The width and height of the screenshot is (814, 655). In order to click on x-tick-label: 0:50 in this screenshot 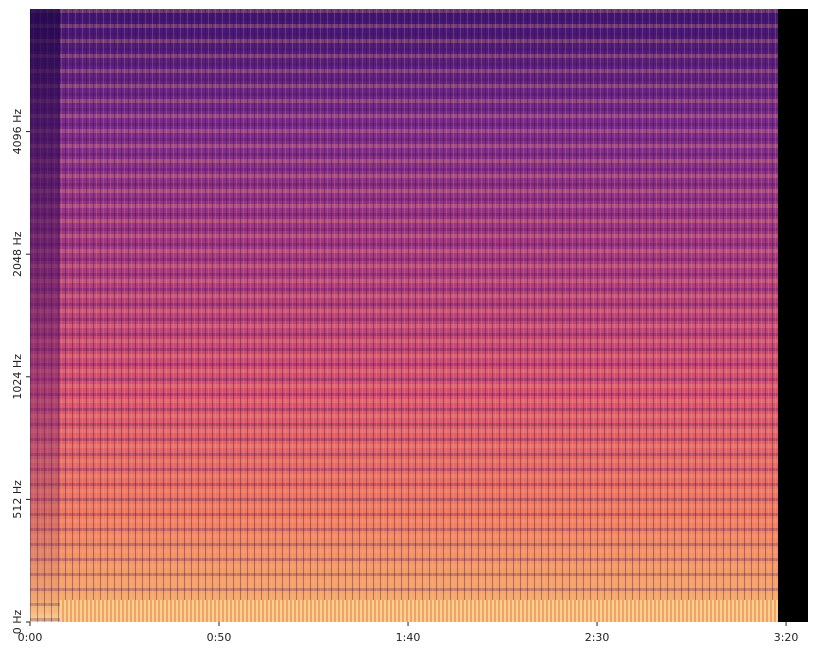, I will do `click(219, 637)`.